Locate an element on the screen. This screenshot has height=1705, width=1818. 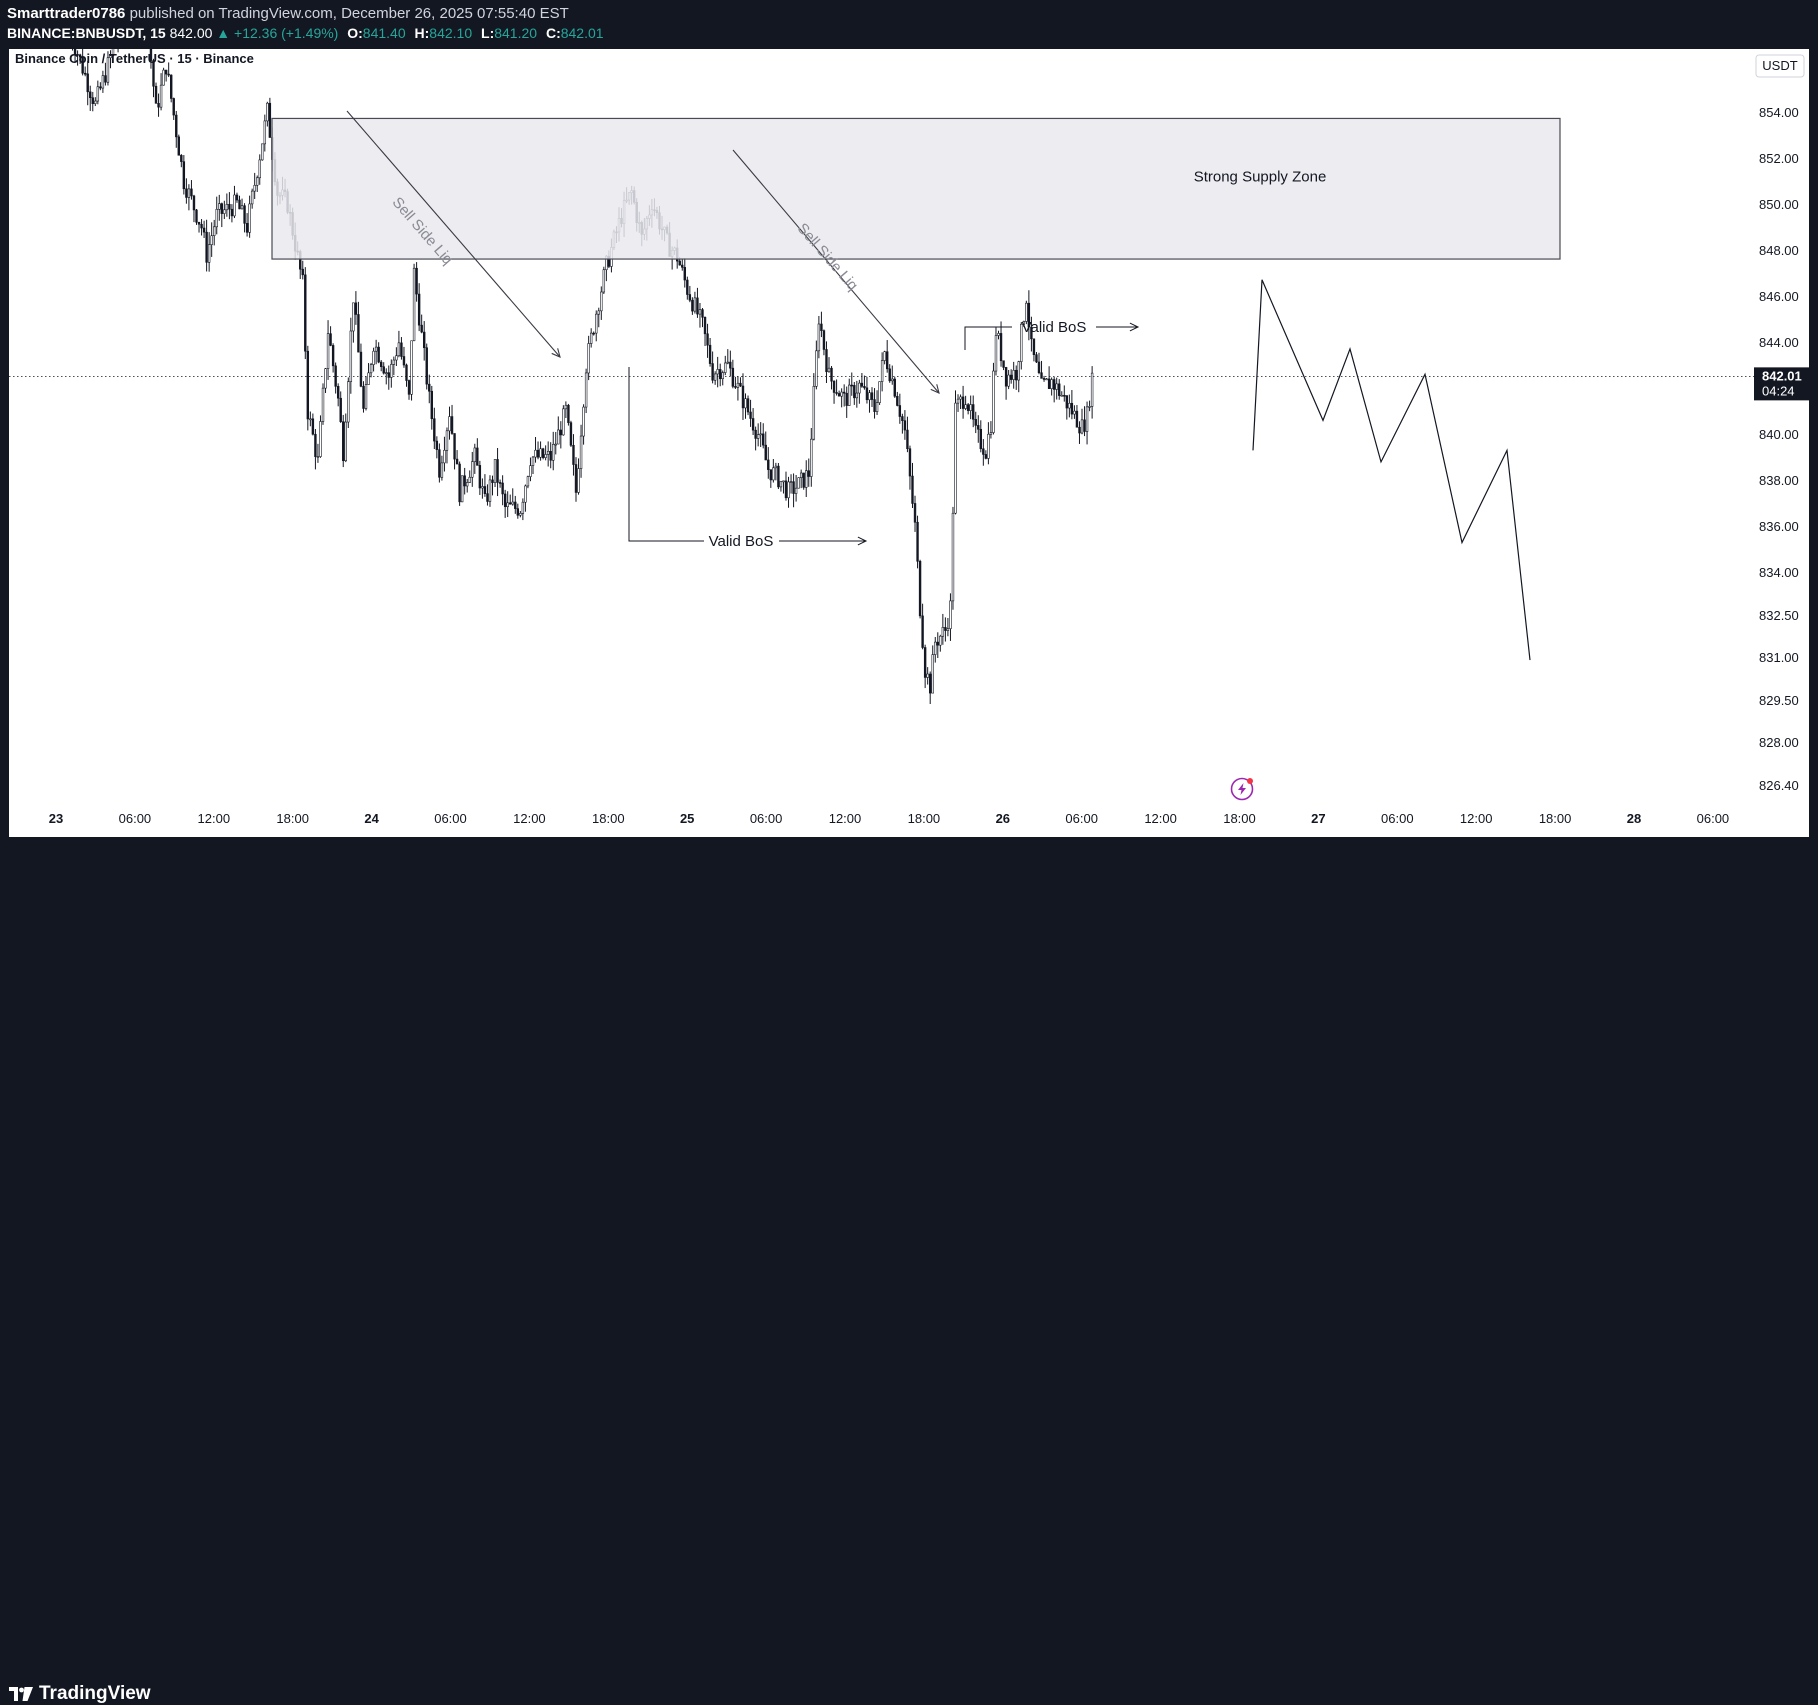
time-tick-label: 12:00 is located at coordinates (1160, 818).